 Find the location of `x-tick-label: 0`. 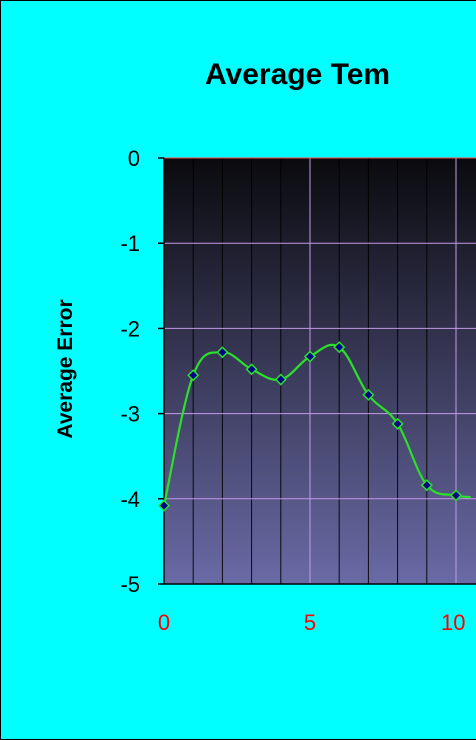

x-tick-label: 0 is located at coordinates (164, 622).